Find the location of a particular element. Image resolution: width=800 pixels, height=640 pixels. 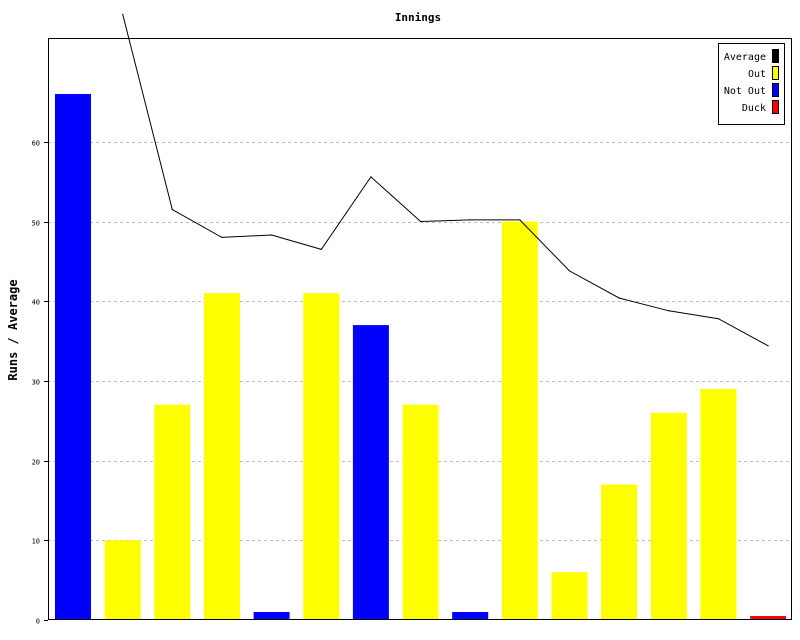

legend-label: Not Out is located at coordinates (745, 91).